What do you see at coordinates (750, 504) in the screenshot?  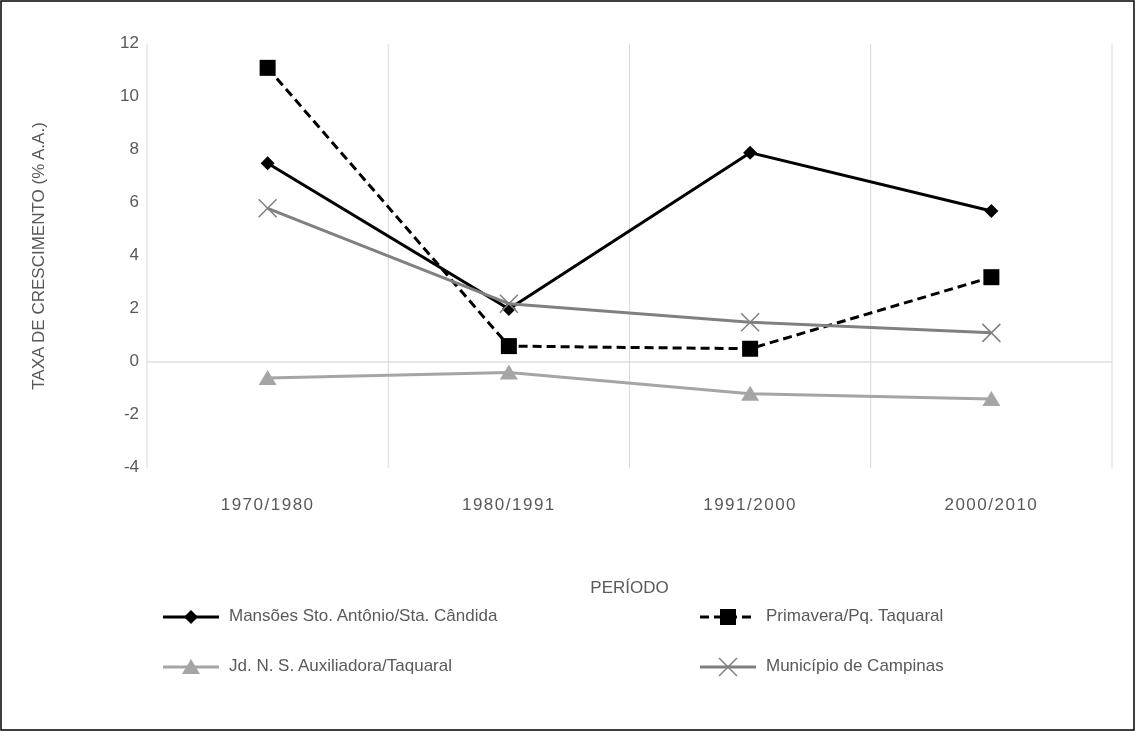 I see `x-tick-label: 1991/2000` at bounding box center [750, 504].